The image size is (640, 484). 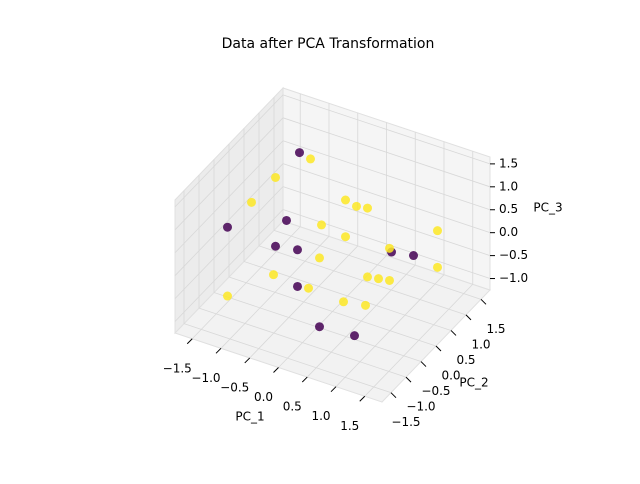 What do you see at coordinates (465, 360) in the screenshot?
I see `y-tick-label: 0.5` at bounding box center [465, 360].